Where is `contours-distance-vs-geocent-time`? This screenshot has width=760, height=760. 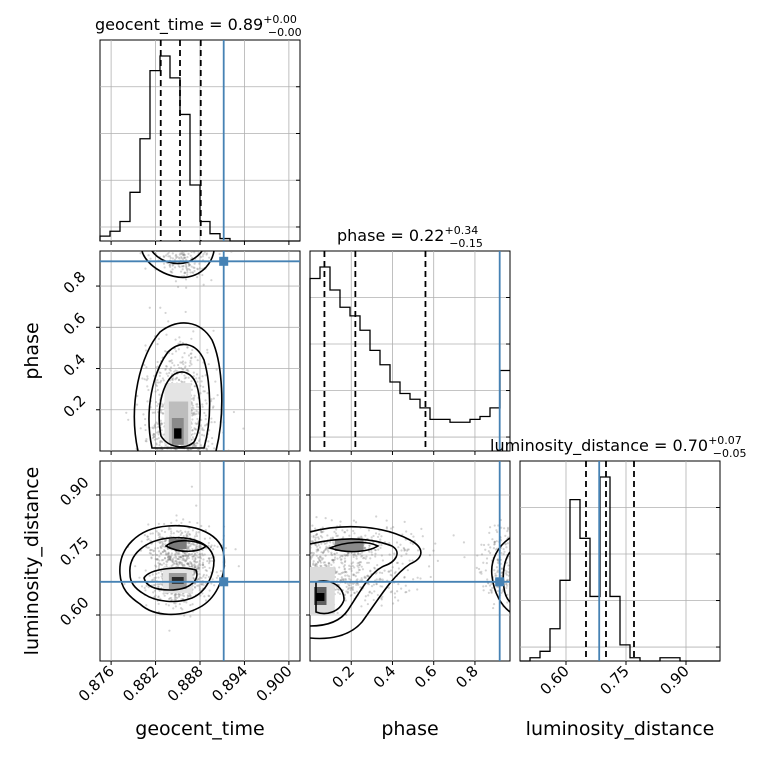 contours-distance-vs-geocent-time is located at coordinates (172, 570).